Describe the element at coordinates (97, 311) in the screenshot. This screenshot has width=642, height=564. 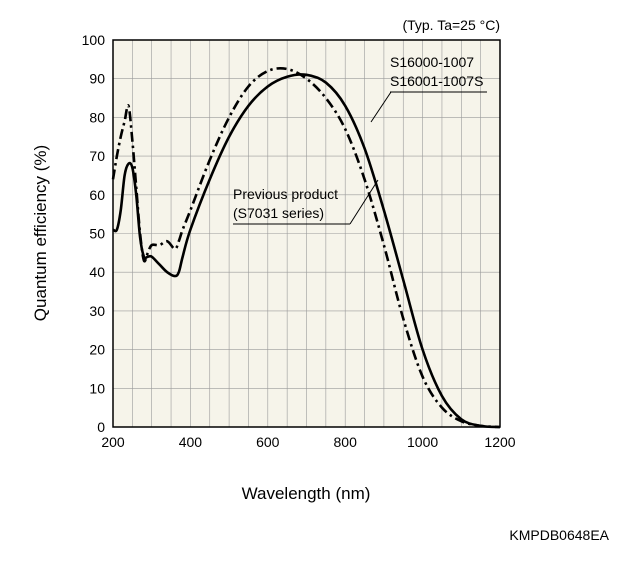
I see `y-tick-label: 30` at that location.